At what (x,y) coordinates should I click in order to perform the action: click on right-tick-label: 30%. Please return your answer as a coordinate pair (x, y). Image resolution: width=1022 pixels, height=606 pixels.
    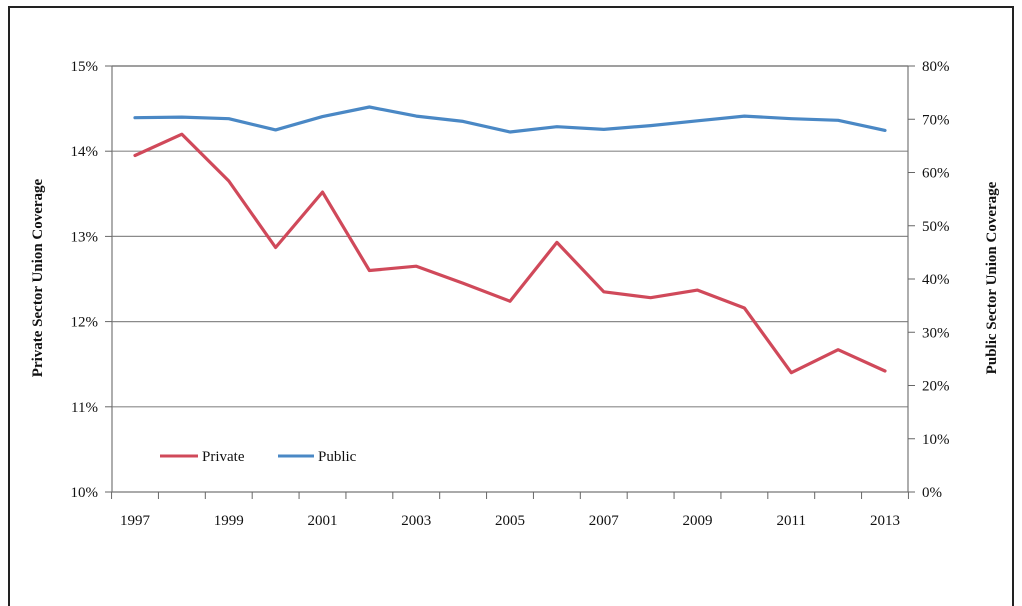
    Looking at the image, I should click on (936, 333).